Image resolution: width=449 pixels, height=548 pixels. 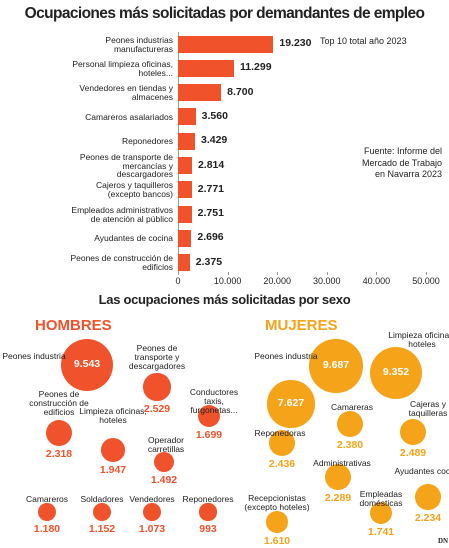 I want to click on value-label: 3.429, so click(x=214, y=140).